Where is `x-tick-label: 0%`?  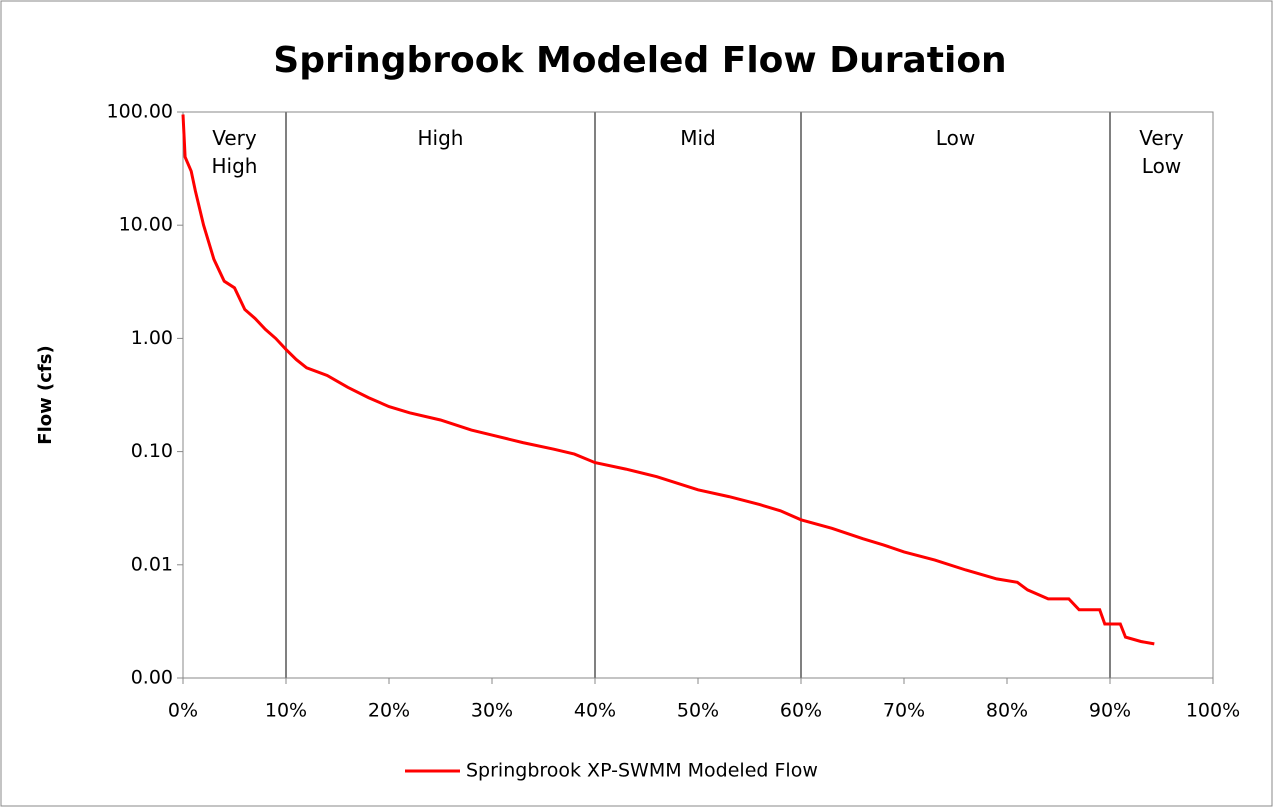 x-tick-label: 0% is located at coordinates (183, 711).